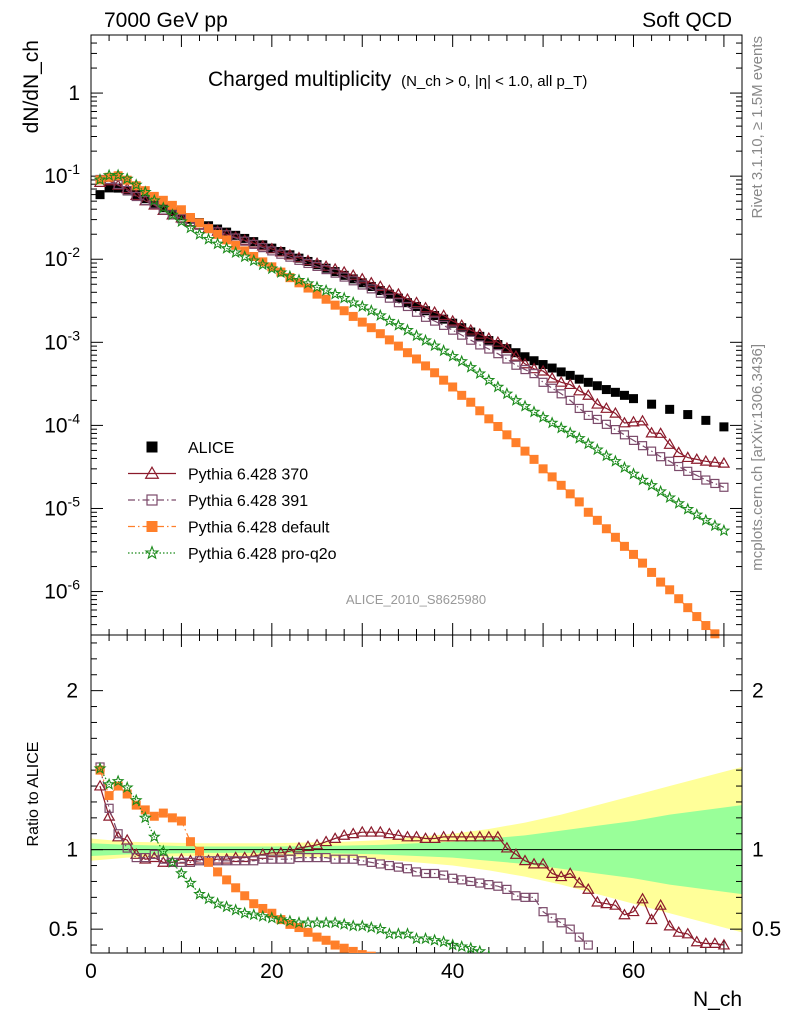 The height and width of the screenshot is (1024, 786). Describe the element at coordinates (62, 174) in the screenshot. I see `y-tick-label: 10-1` at that location.